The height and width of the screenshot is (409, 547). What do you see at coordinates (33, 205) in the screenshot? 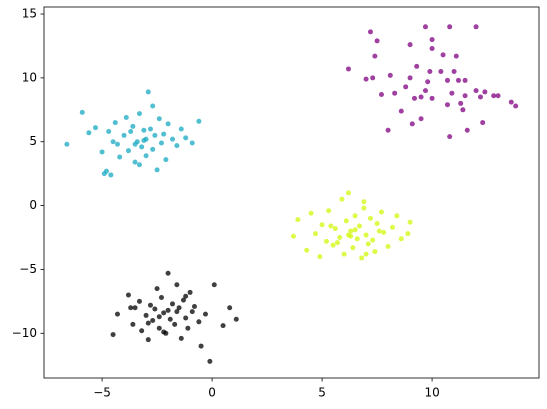
I see `y-tick-label: 0` at bounding box center [33, 205].